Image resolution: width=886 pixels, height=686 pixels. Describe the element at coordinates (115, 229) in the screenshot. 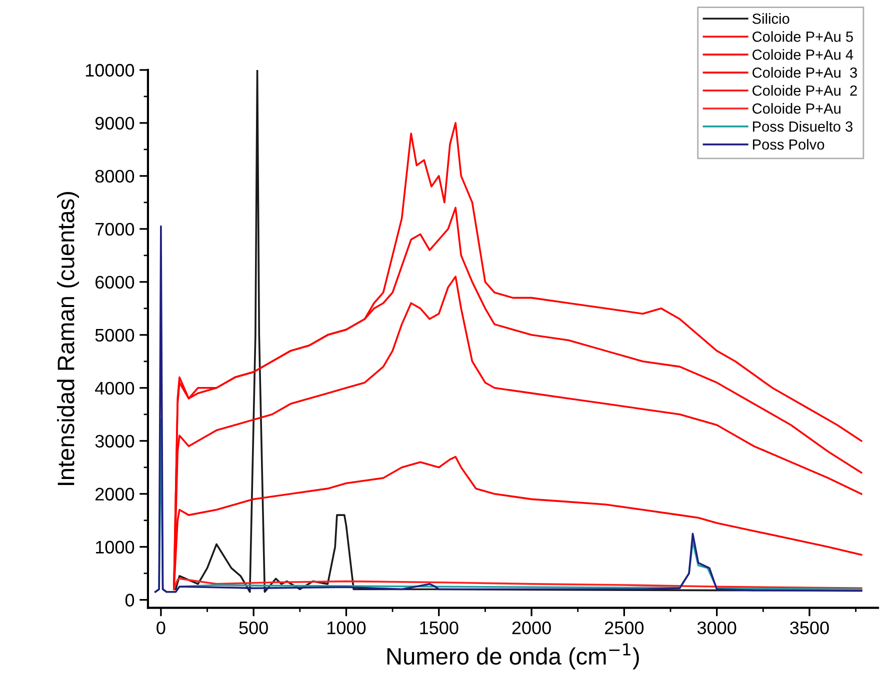

I see `y-tick-label: 7000` at that location.